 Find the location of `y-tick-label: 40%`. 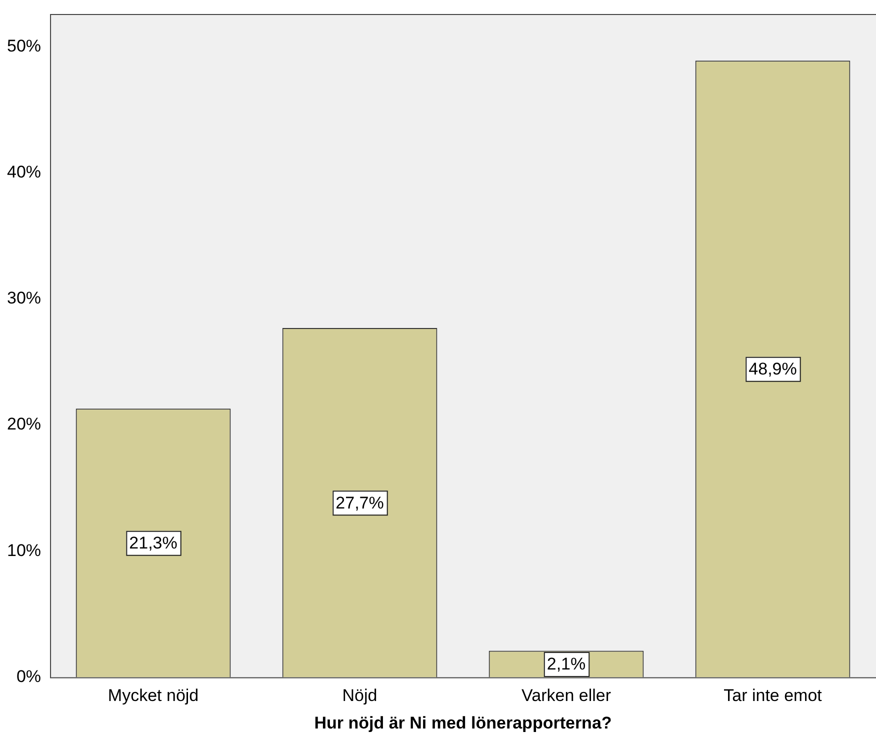

y-tick-label: 40% is located at coordinates (24, 172).